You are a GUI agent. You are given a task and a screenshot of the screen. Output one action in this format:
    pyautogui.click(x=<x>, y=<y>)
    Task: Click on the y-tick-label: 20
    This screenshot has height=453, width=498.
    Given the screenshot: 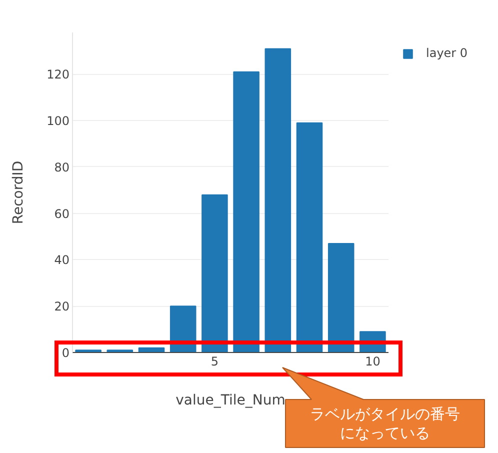 What is the action you would take?
    pyautogui.click(x=62, y=307)
    